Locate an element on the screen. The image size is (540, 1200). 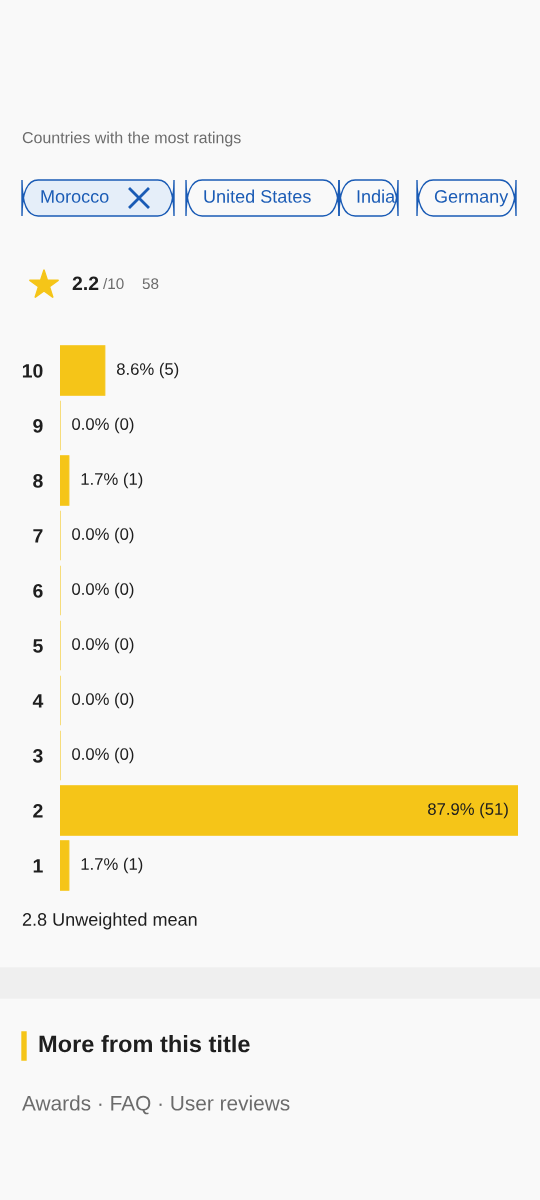
text: 2.2/10 is located at coordinates (98, 283).